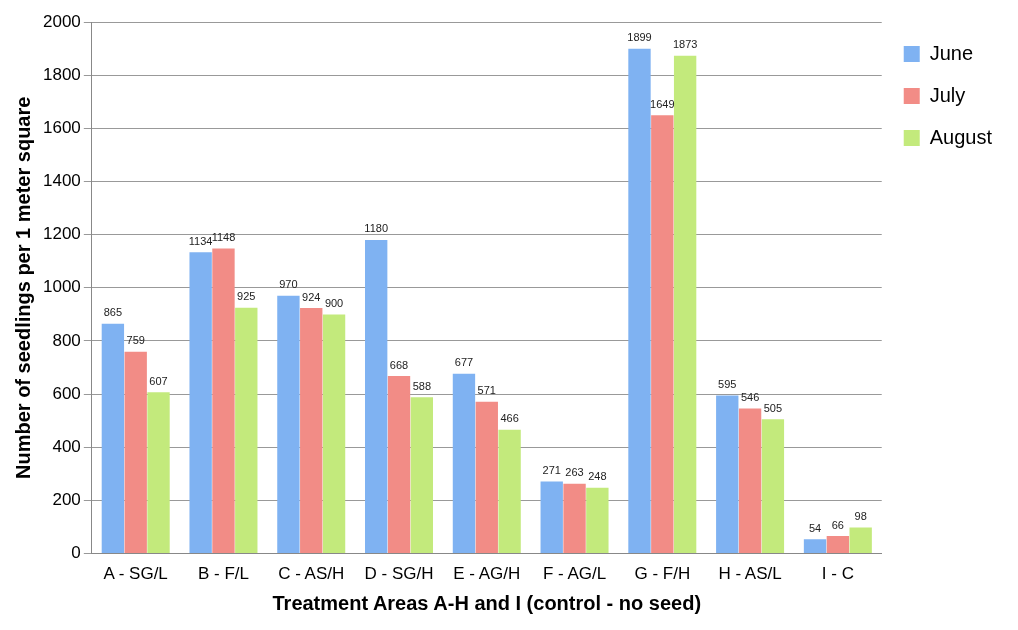  Describe the element at coordinates (574, 472) in the screenshot. I see `data-label: 263` at that location.